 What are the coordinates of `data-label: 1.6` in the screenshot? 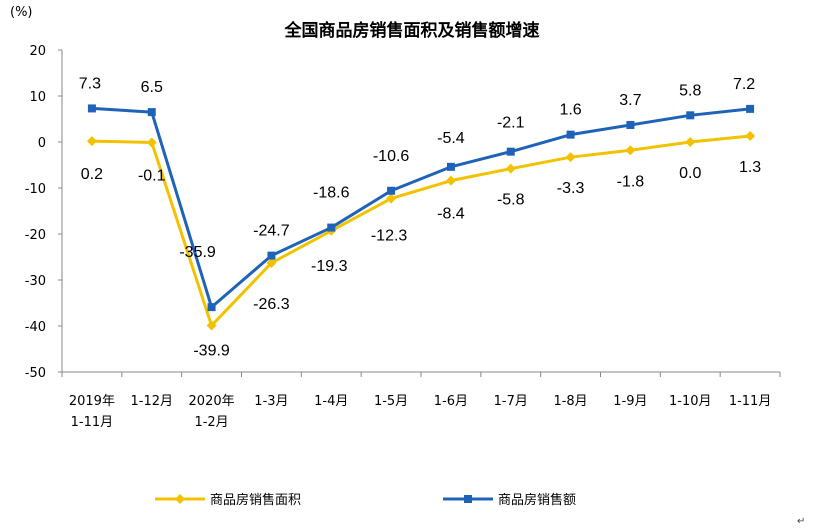 It's located at (570, 110).